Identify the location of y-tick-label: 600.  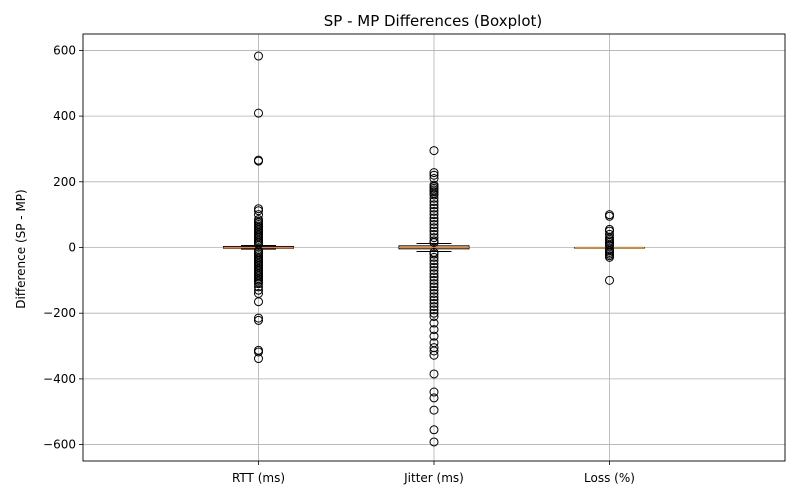
(64, 50).